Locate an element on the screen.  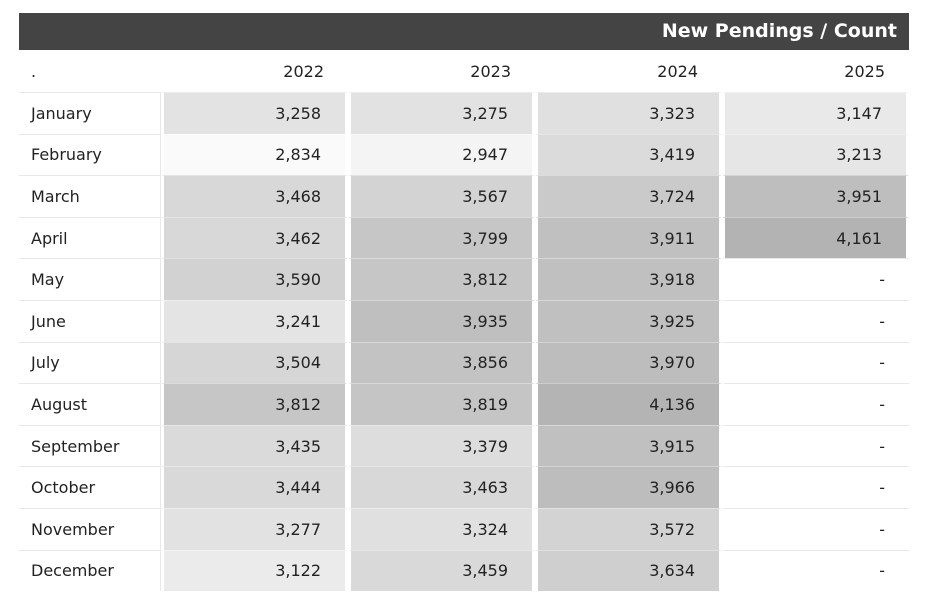
value-cell: 2,947 is located at coordinates (441, 154).